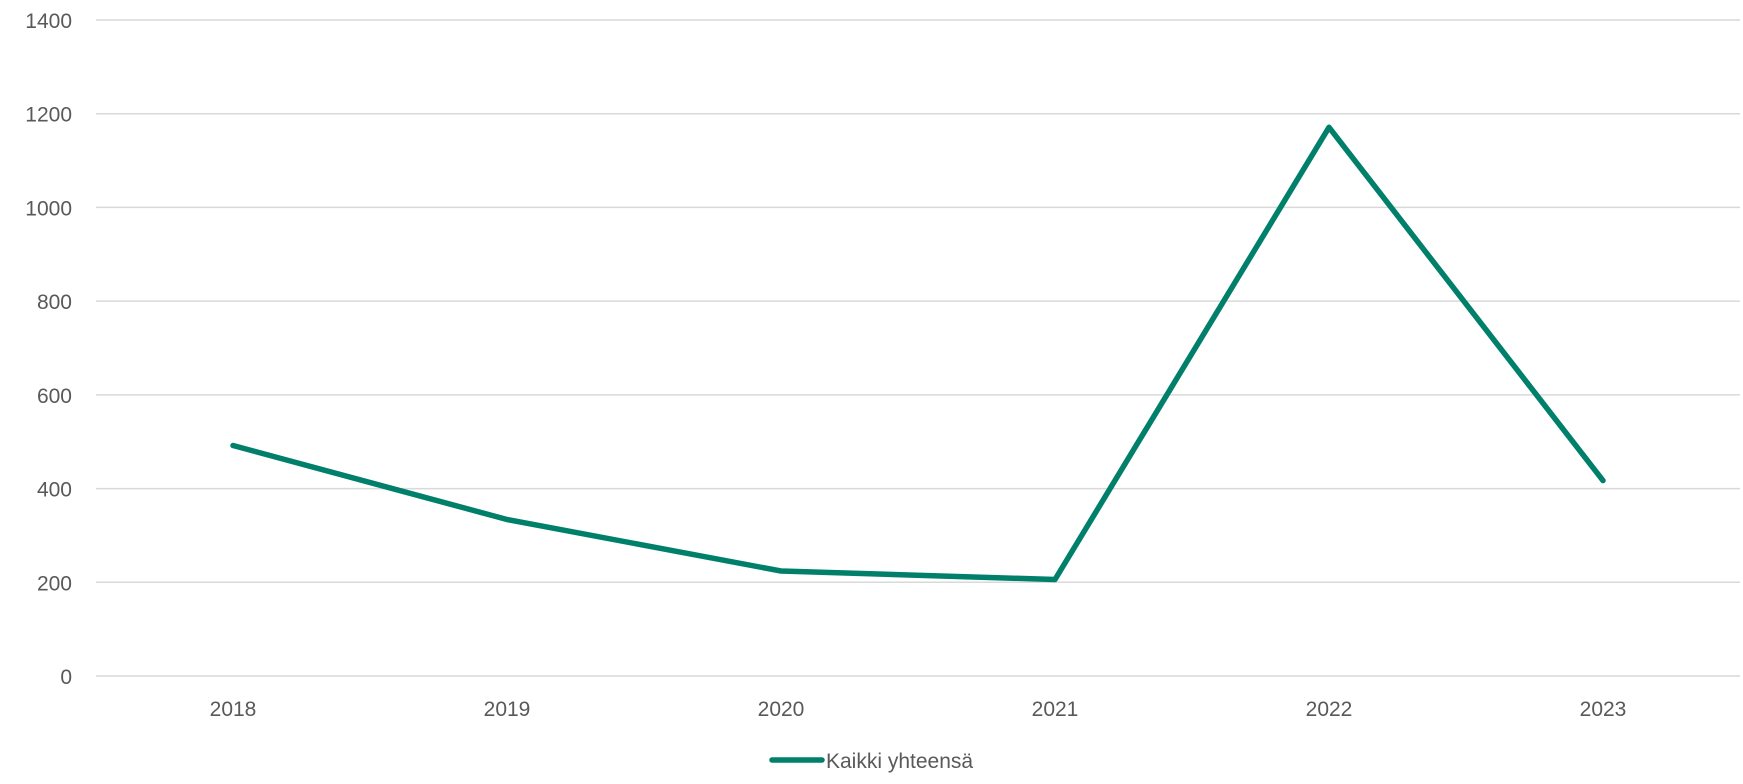 Image resolution: width=1743 pixels, height=784 pixels. Describe the element at coordinates (54, 583) in the screenshot. I see `y-tick-label: 200` at that location.